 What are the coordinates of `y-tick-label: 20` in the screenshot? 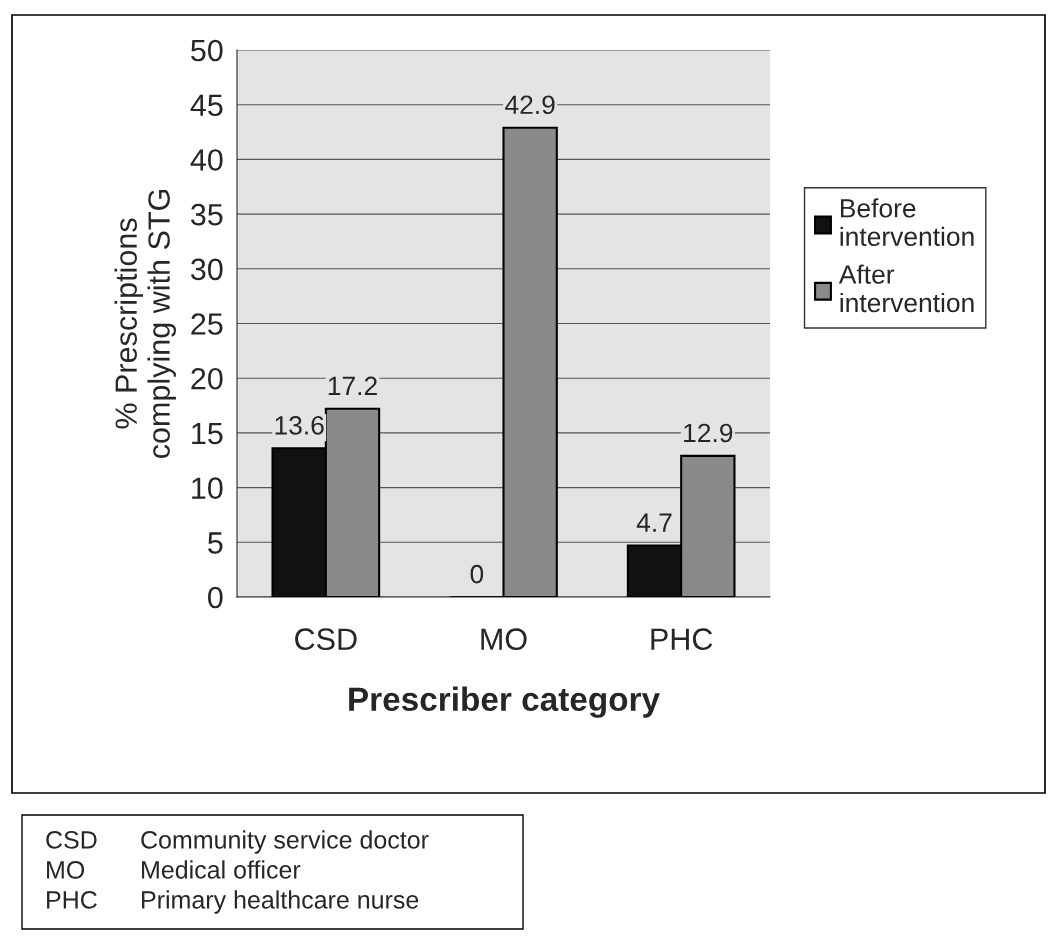 It's located at (207, 378).